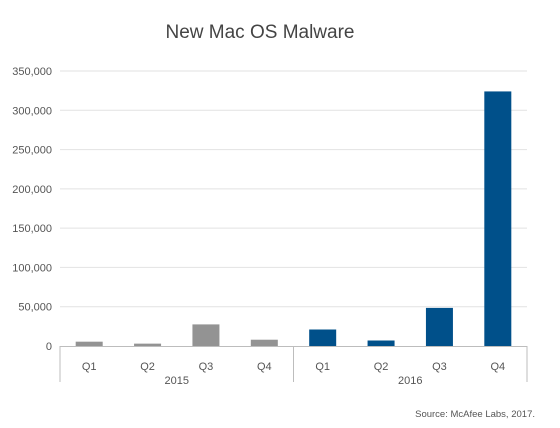 The height and width of the screenshot is (428, 560). Describe the element at coordinates (293, 366) in the screenshot. I see `x-axis: Q1 Q2 Q3 Q4 Q1 Q2 Q3 Q4 2015 2016` at that location.